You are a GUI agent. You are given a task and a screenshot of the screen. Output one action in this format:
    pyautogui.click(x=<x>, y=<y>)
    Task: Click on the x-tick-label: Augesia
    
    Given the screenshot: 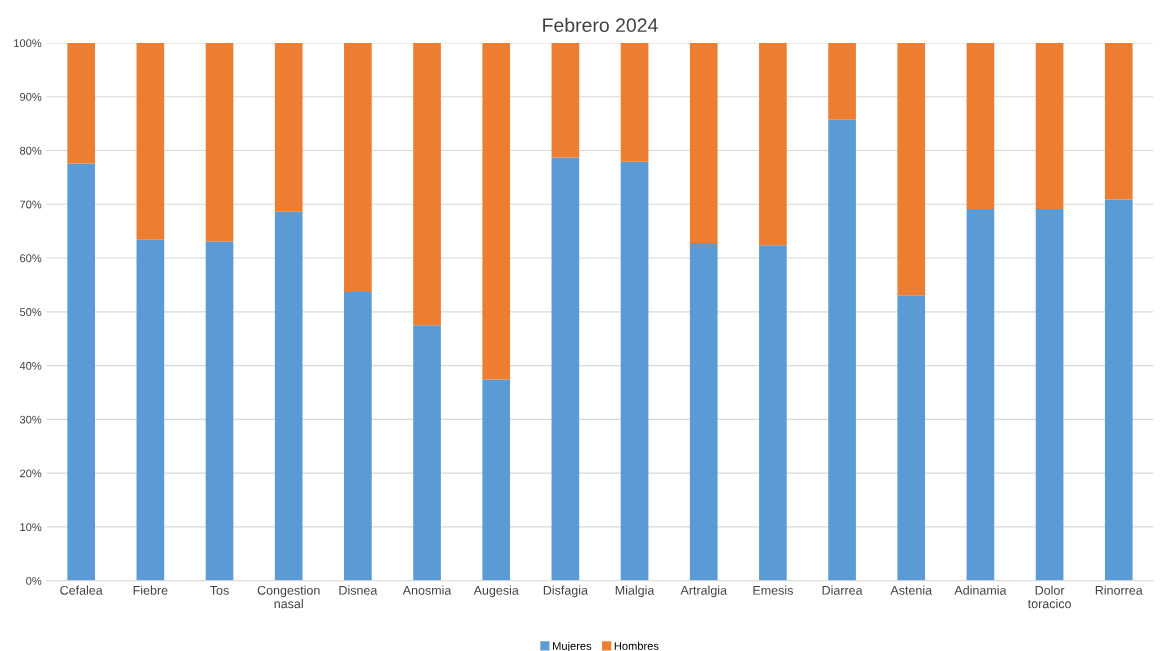 What is the action you would take?
    pyautogui.click(x=496, y=591)
    